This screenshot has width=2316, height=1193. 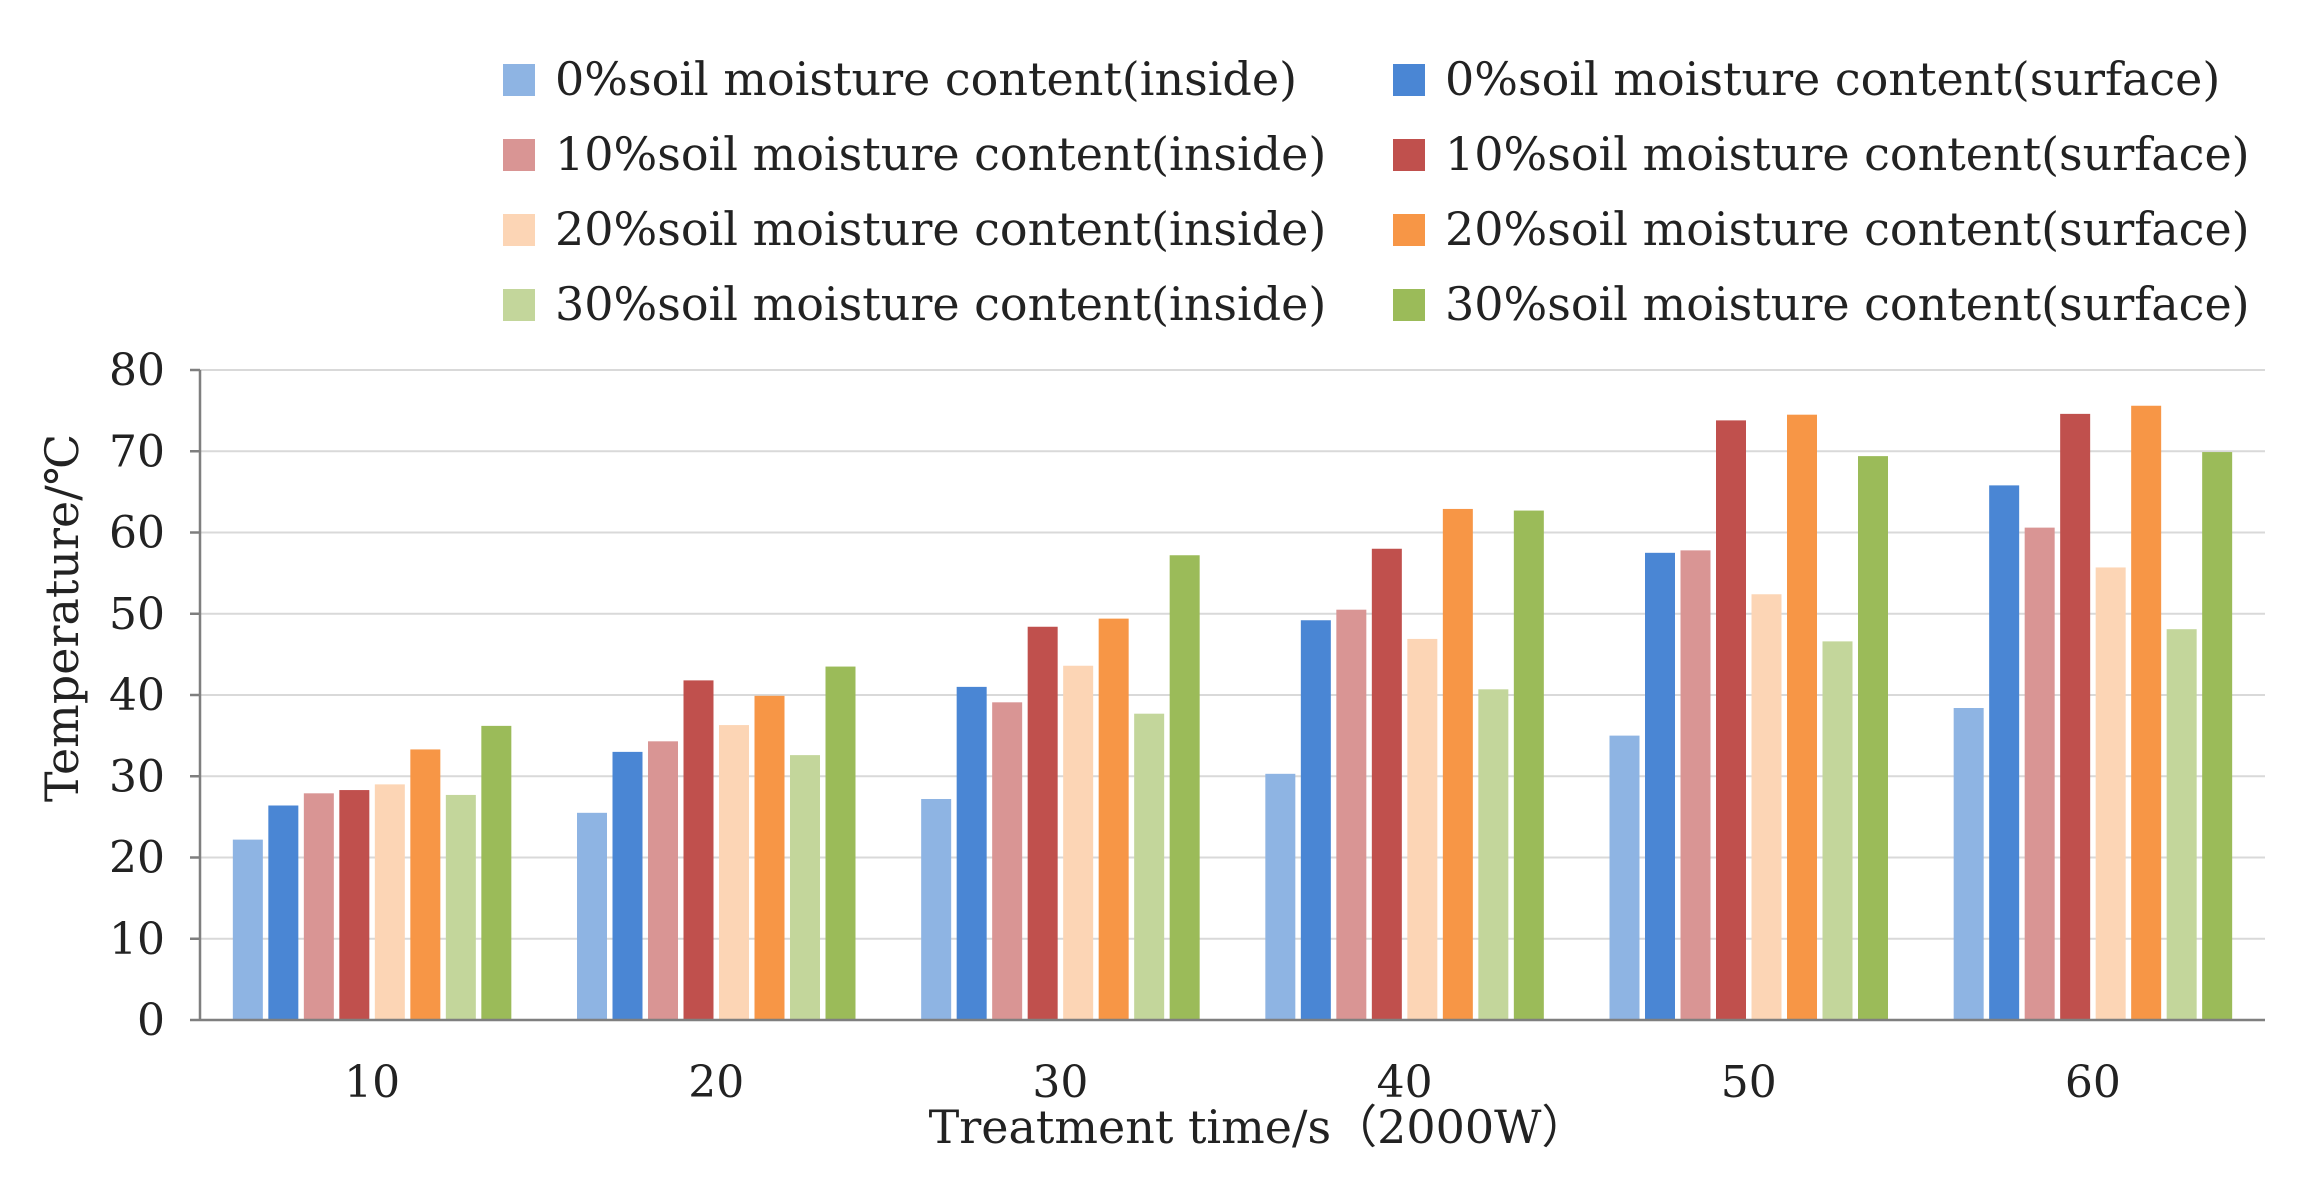 I want to click on x-tick-label: 10, so click(x=372, y=1082).